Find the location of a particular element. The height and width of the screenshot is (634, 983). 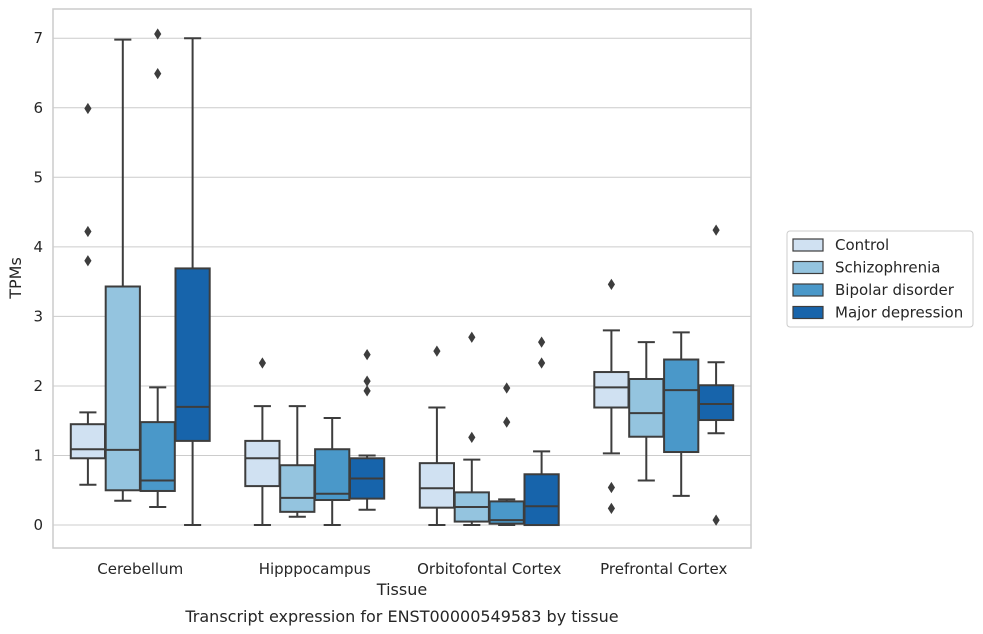

legend-label: Schizophrenia is located at coordinates (887, 268).